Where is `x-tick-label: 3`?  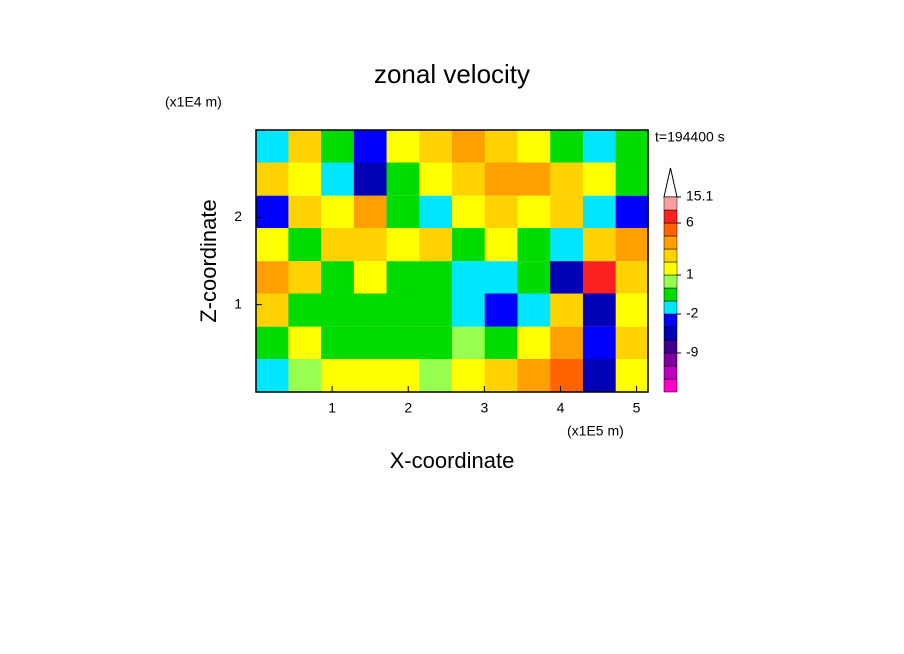 x-tick-label: 3 is located at coordinates (484, 408).